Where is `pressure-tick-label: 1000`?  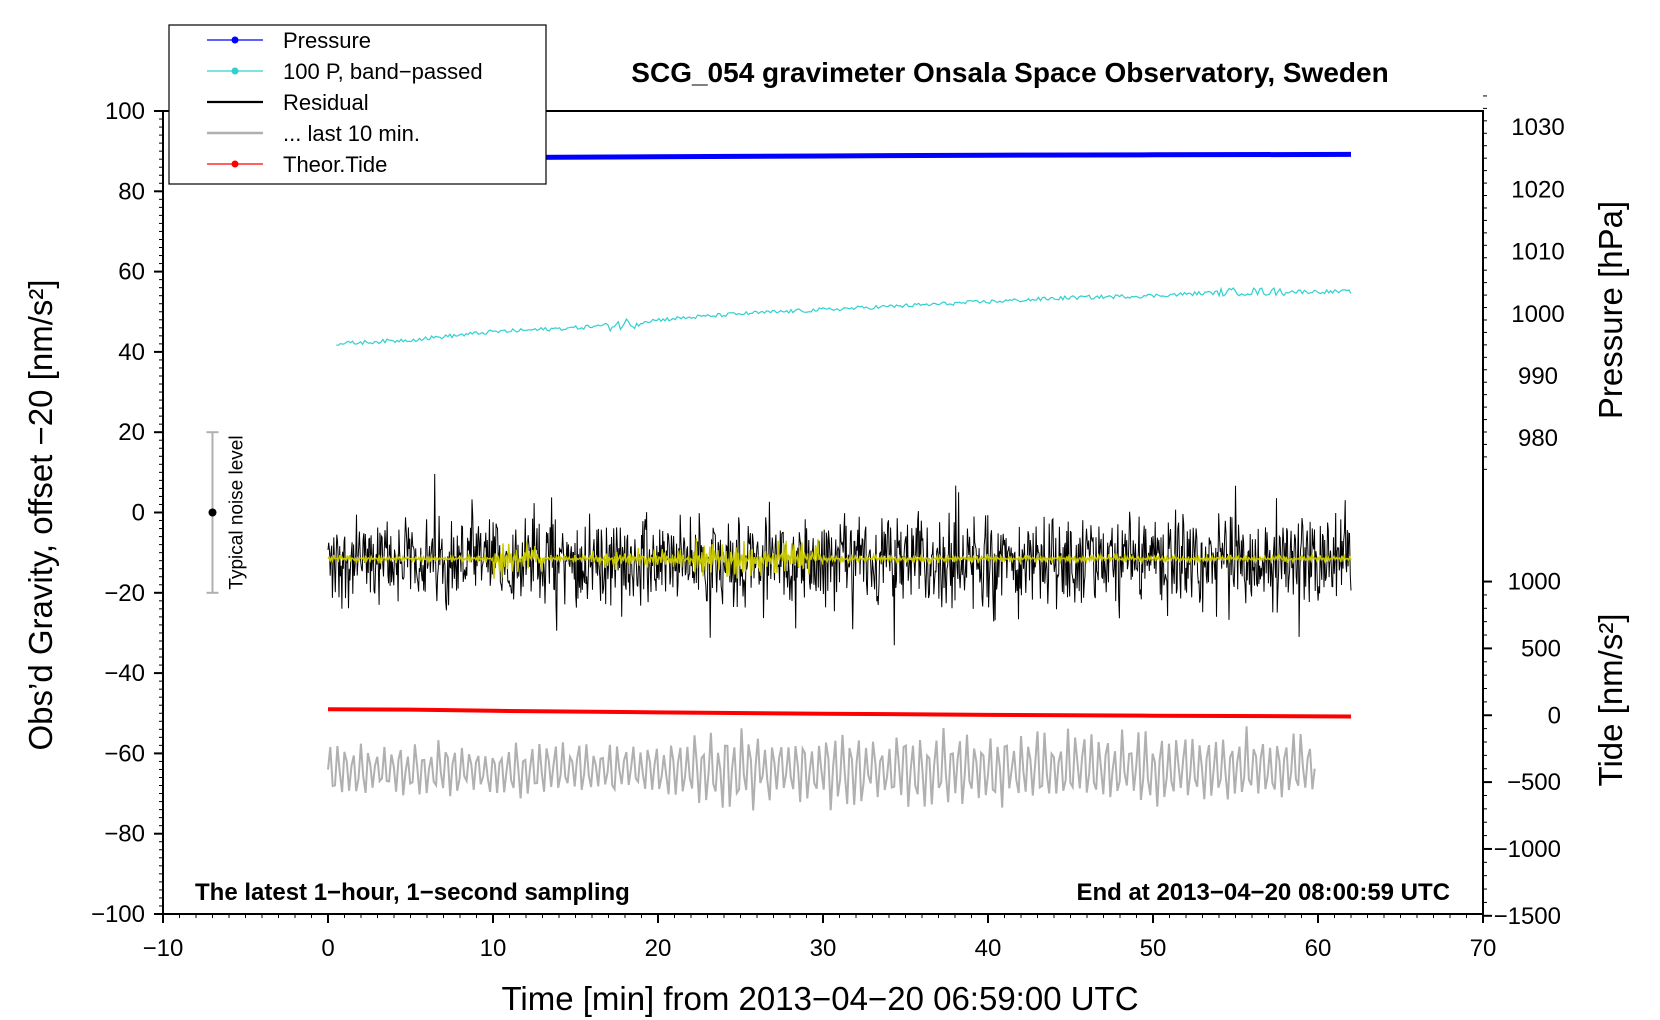
pressure-tick-label: 1000 is located at coordinates (1537, 314).